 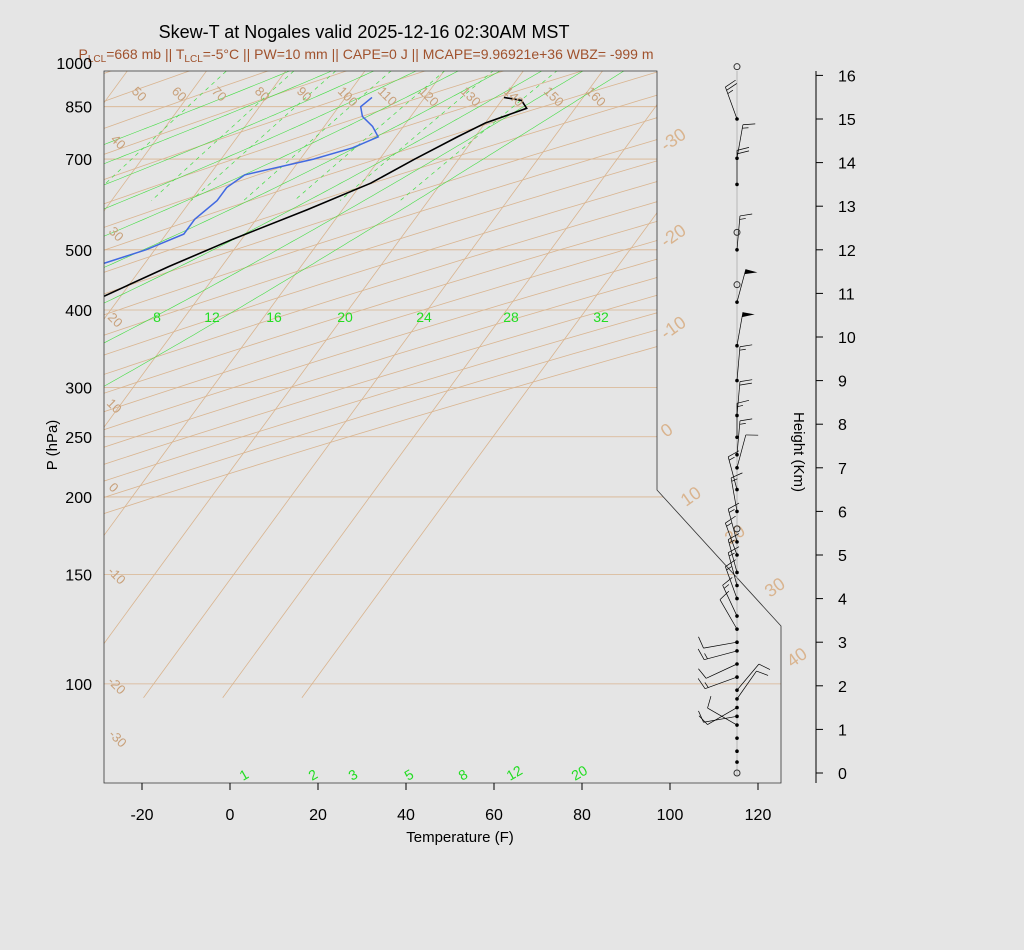 I want to click on dry-adiabat-label: -20, so click(x=117, y=686).